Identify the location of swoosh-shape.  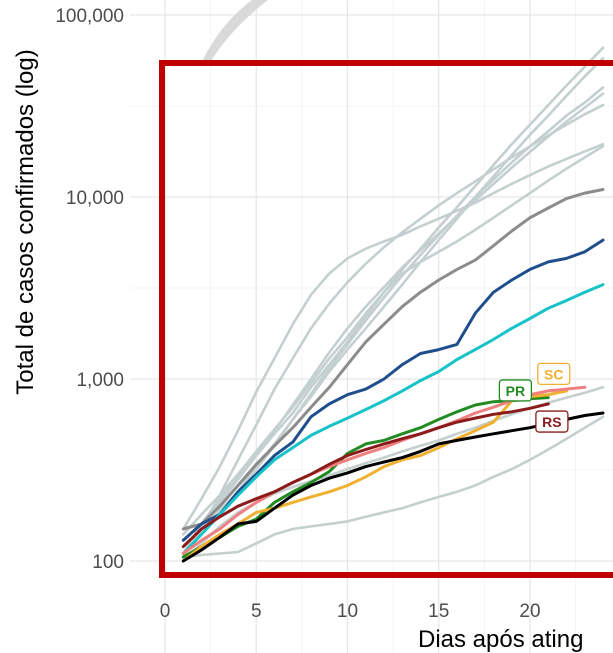
(234, 33).